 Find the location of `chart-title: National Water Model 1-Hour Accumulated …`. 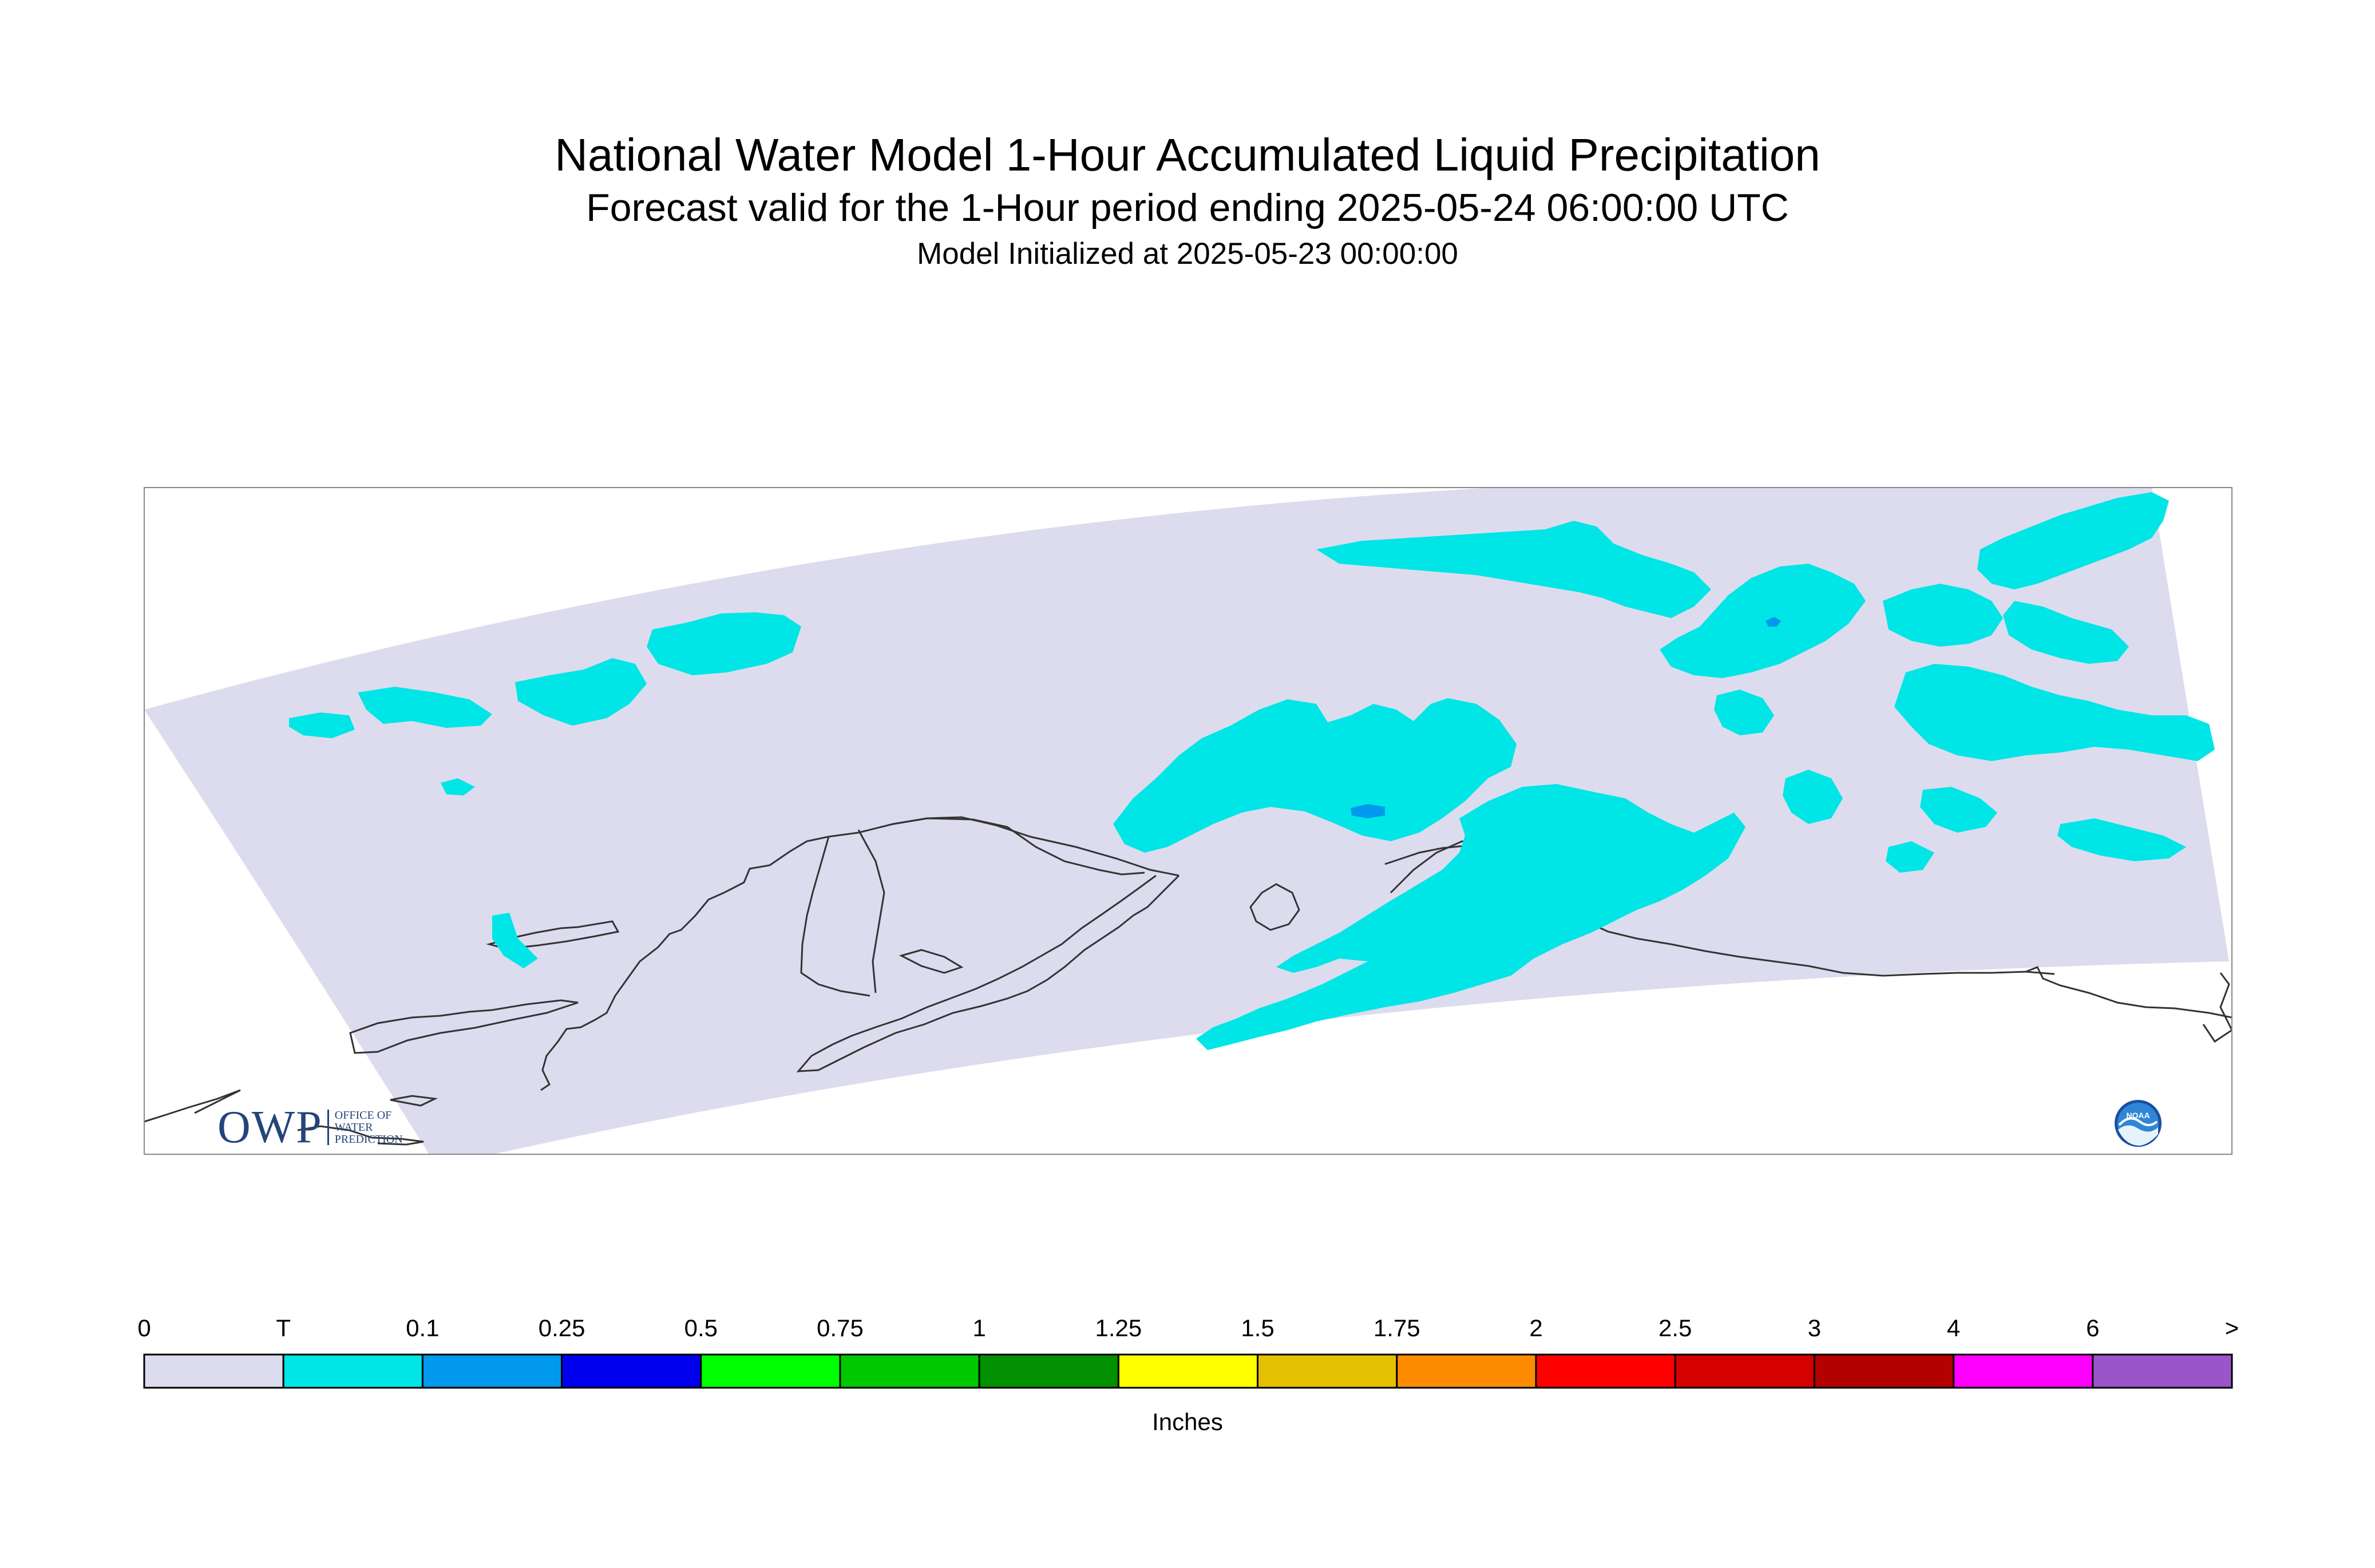

chart-title: National Water Model 1-Hour Accumulated … is located at coordinates (1187, 154).